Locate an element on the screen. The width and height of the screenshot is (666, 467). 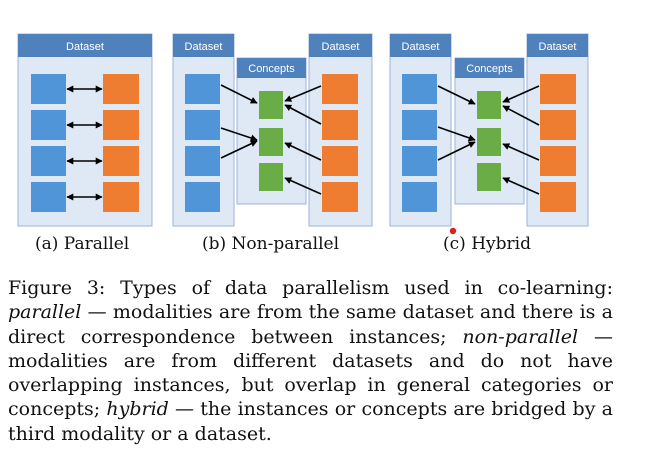
panel-caption-non-parallel: (b) Non-parallel is located at coordinates (271, 244).